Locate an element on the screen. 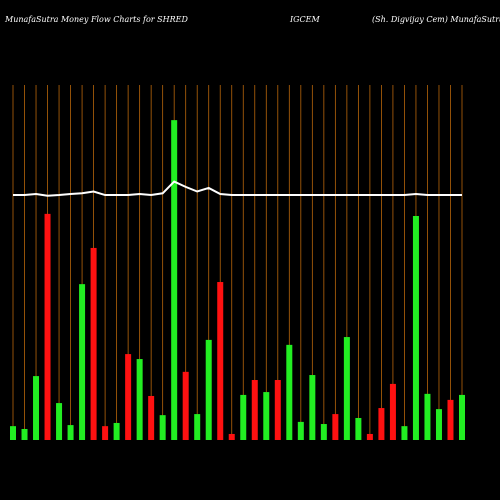 The height and width of the screenshot is (500, 500). ticker: IGCEM is located at coordinates (305, 19).